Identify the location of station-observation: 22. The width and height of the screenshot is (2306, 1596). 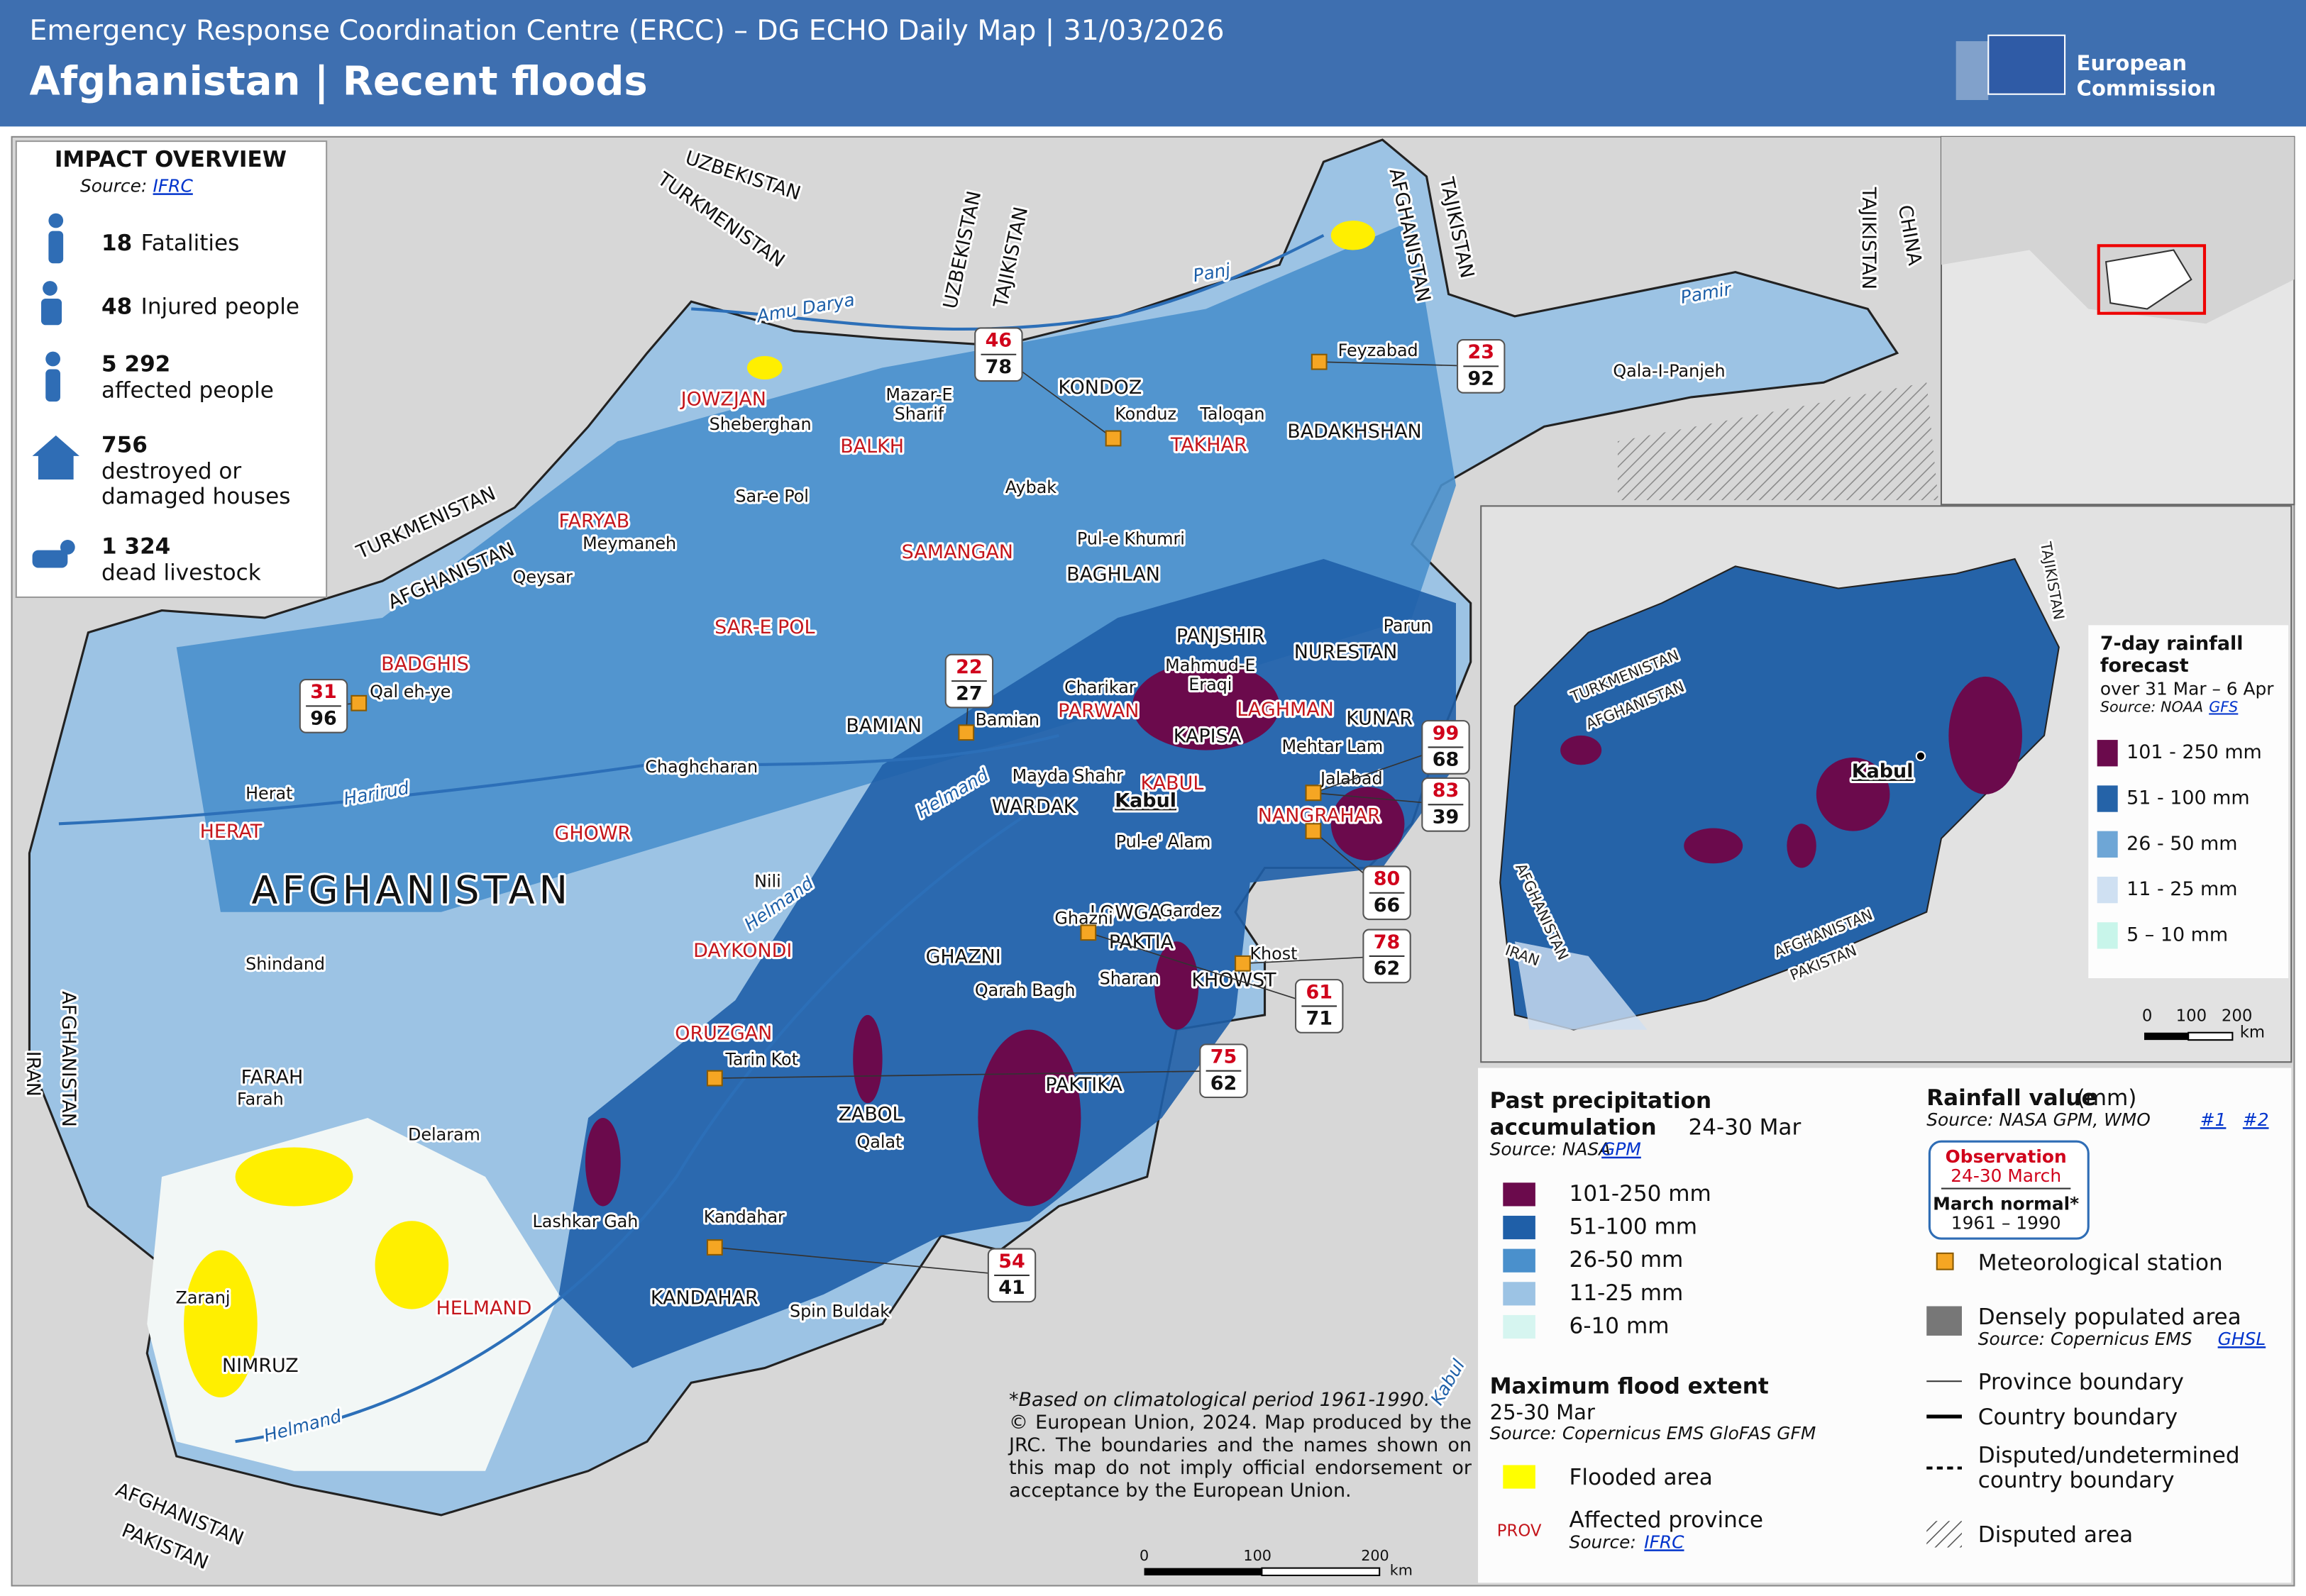
(969, 667).